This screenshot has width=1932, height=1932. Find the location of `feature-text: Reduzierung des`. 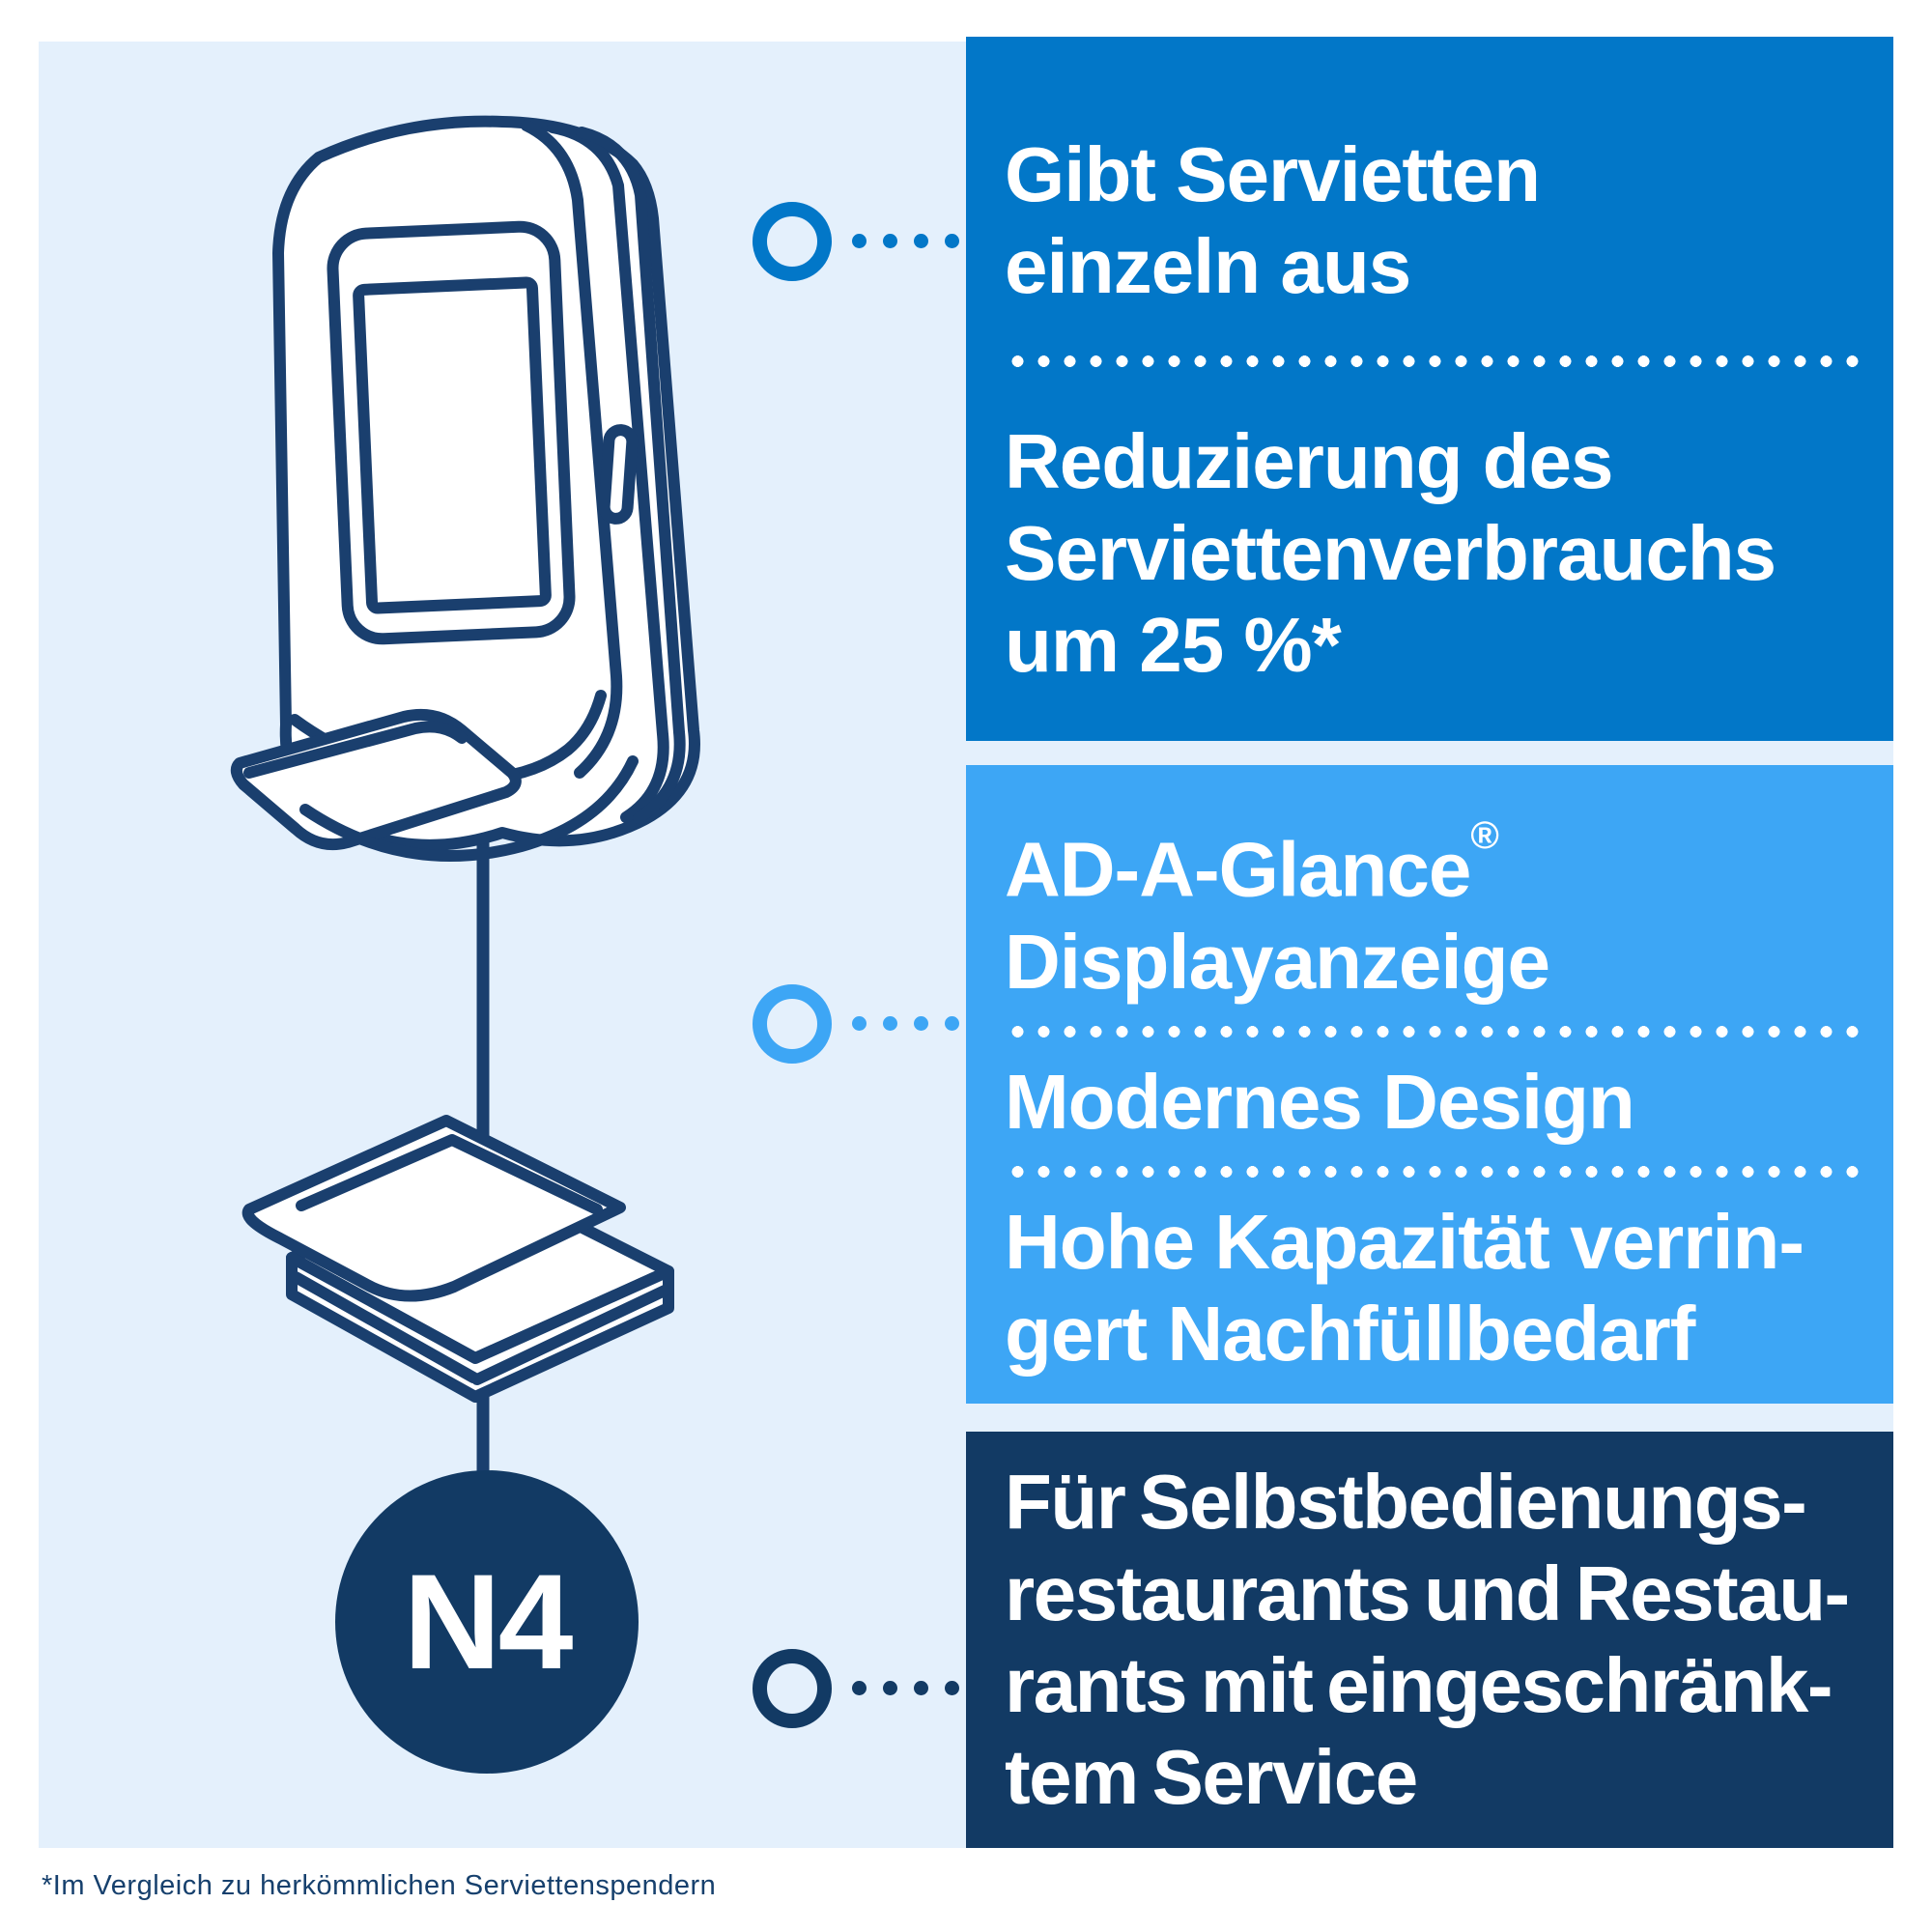

feature-text: Reduzierung des is located at coordinates (1309, 461).